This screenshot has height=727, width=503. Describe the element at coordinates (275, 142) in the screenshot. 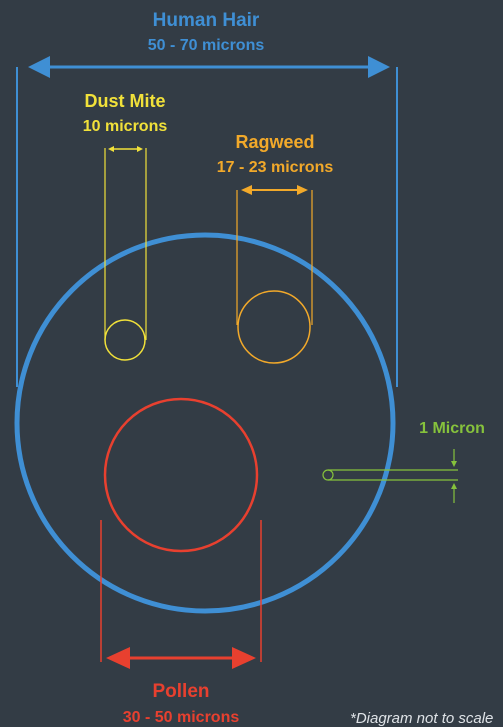

I see `ragweed-title: Ragweed` at that location.